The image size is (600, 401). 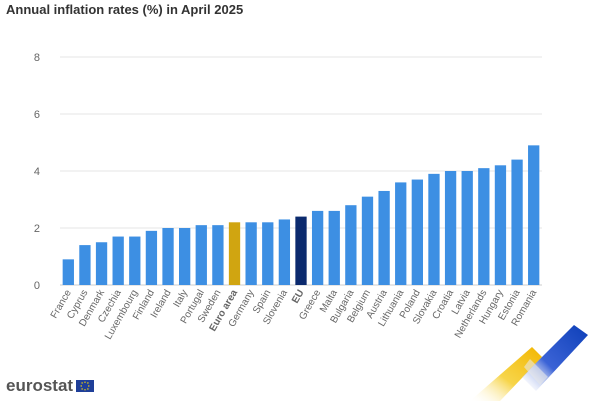 I want to click on bar-france, so click(x=68, y=272).